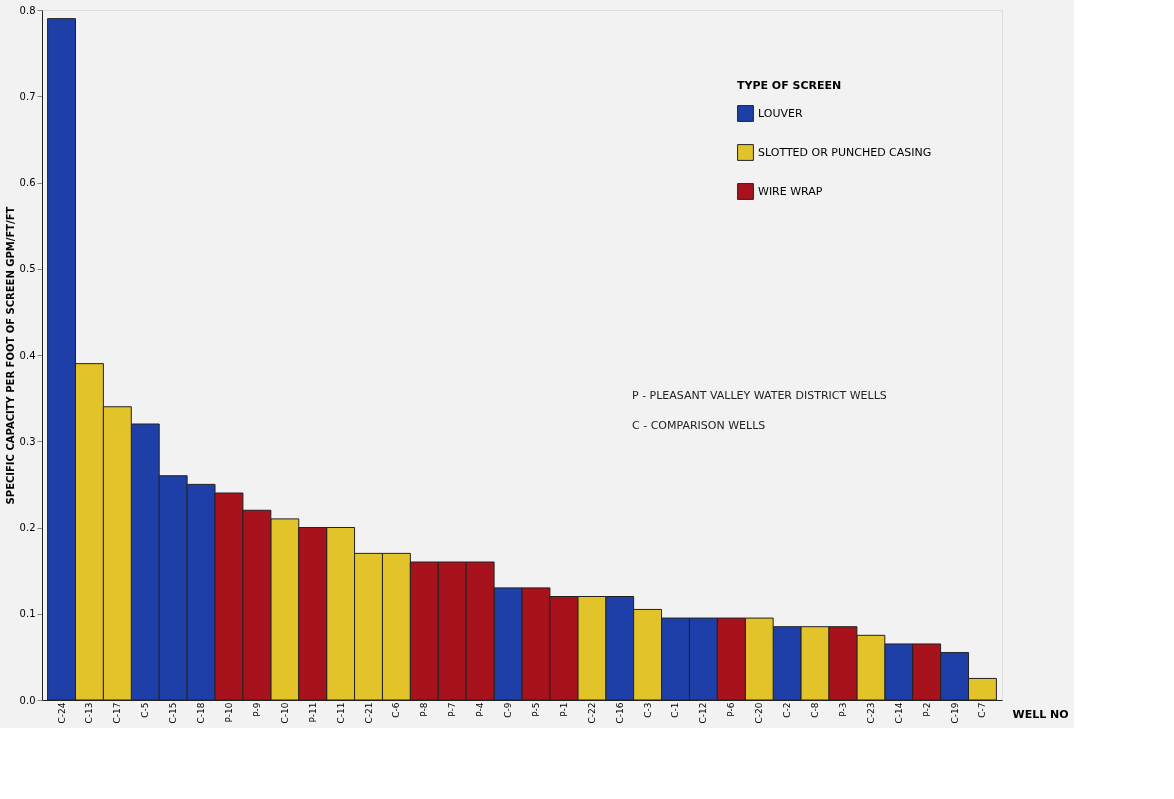  I want to click on x-tick-label: C-23, so click(870, 713).